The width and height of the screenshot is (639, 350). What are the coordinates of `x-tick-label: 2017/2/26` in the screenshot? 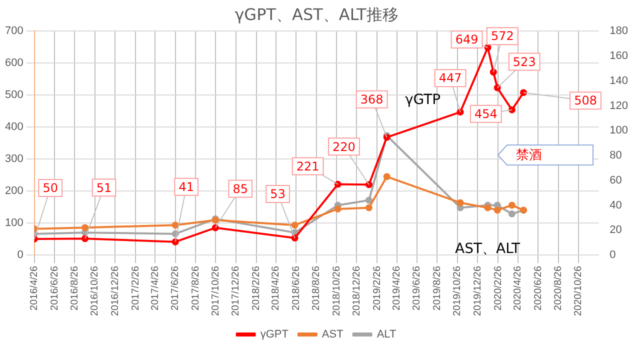 It's located at (136, 288).